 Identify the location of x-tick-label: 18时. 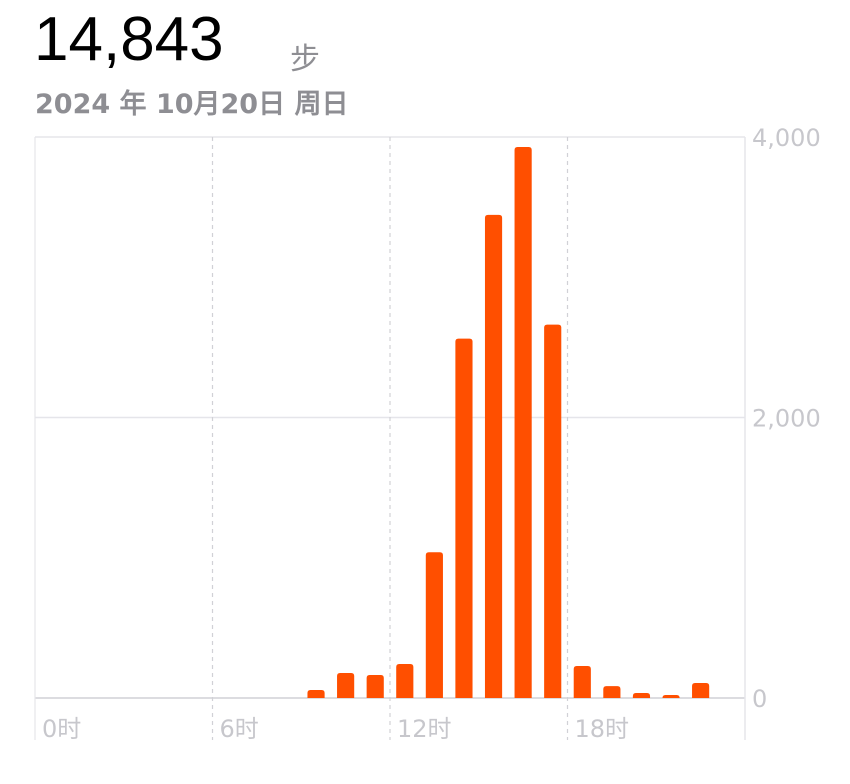
(602, 729).